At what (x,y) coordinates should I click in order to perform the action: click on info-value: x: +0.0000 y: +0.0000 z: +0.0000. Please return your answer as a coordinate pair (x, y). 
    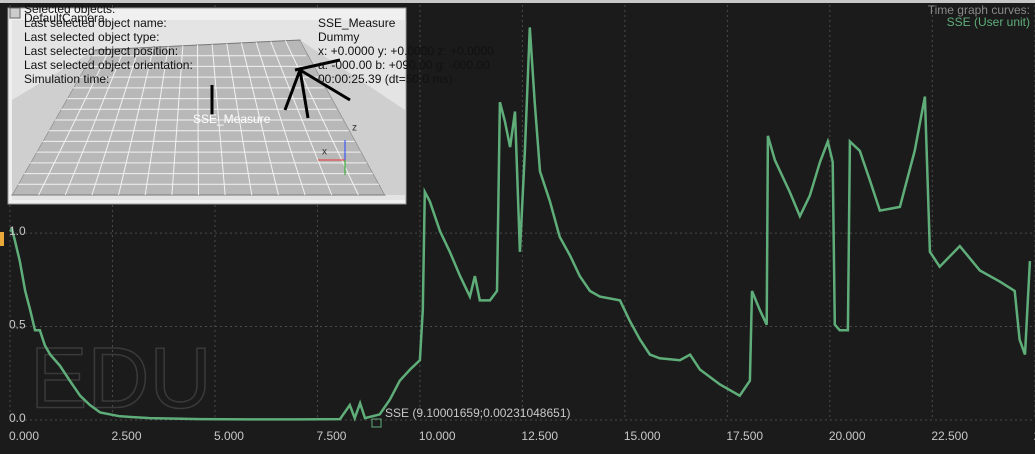
    Looking at the image, I should click on (406, 51).